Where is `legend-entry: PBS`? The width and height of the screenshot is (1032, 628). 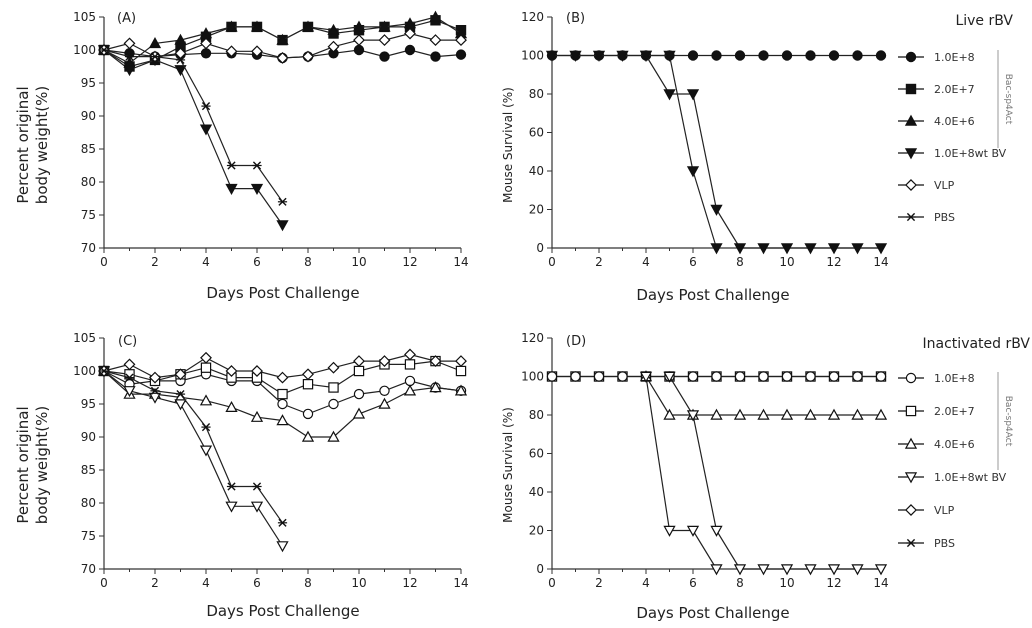
legend-entry: PBS is located at coordinates (926, 543).